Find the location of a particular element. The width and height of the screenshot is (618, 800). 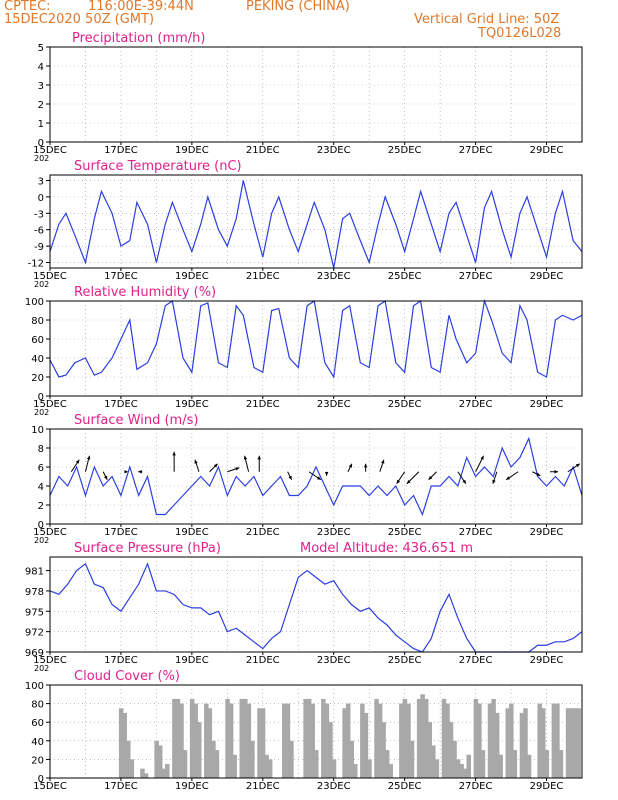

y-tick-label: 20 is located at coordinates (37, 760).